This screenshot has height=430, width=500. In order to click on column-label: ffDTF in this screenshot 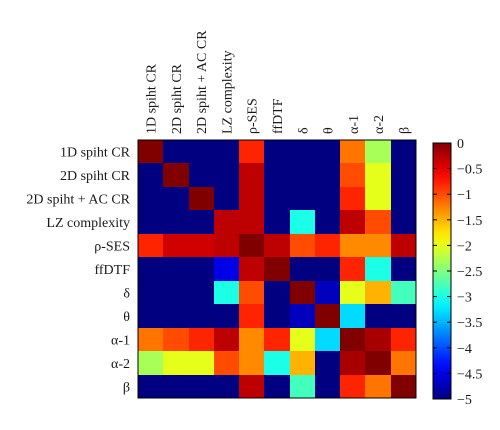, I will do `click(278, 116)`.